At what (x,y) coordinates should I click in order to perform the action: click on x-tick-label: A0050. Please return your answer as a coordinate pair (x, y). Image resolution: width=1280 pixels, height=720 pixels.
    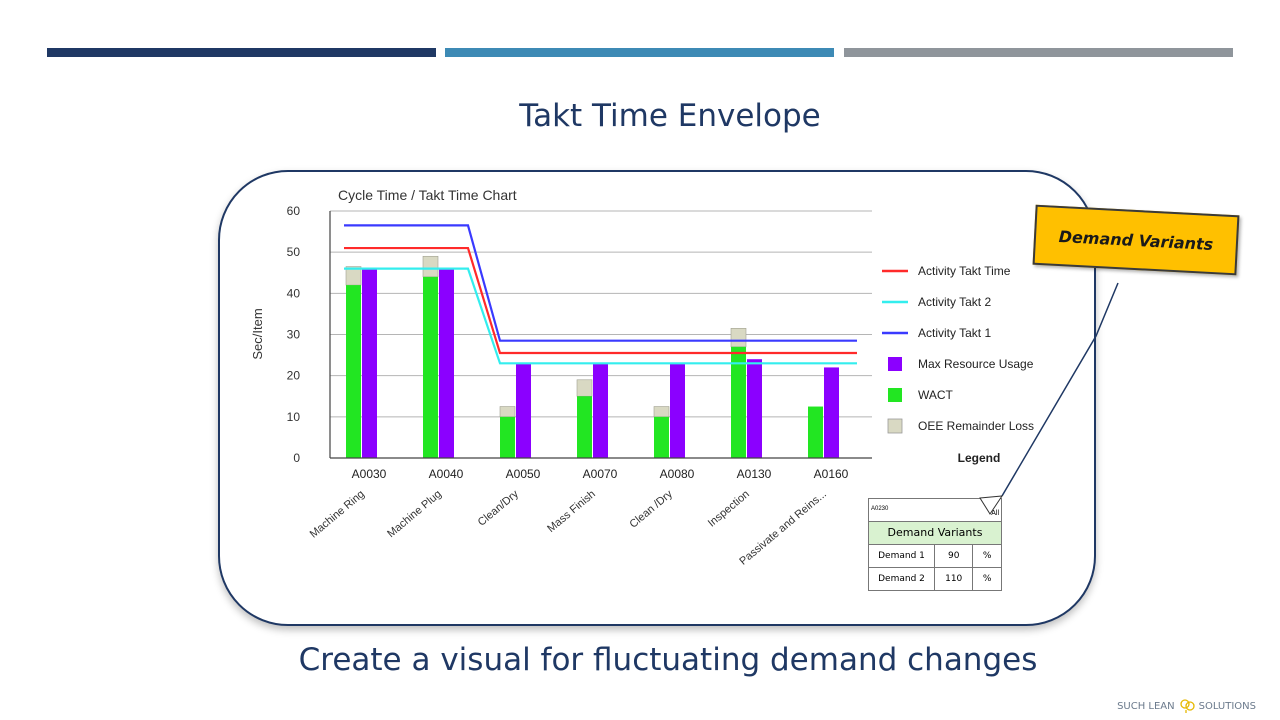
    Looking at the image, I should click on (523, 474).